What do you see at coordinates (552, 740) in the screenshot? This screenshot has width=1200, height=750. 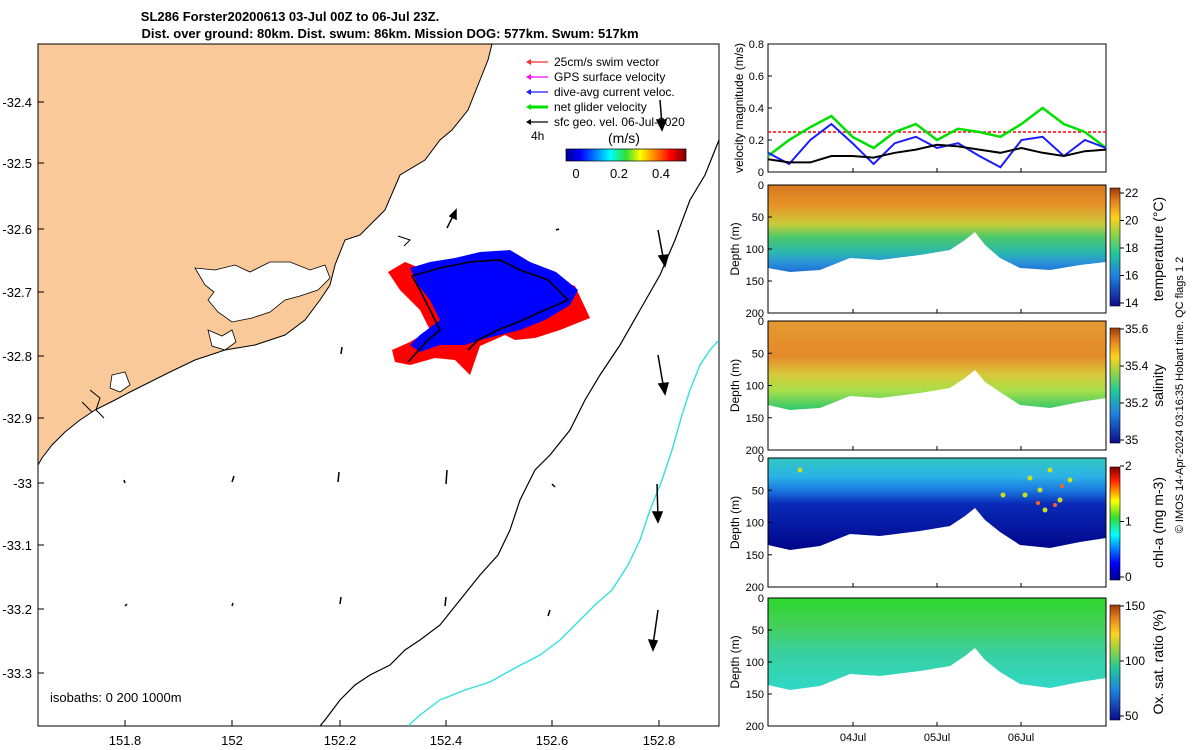 I see `lon-tick-label: 152.6` at bounding box center [552, 740].